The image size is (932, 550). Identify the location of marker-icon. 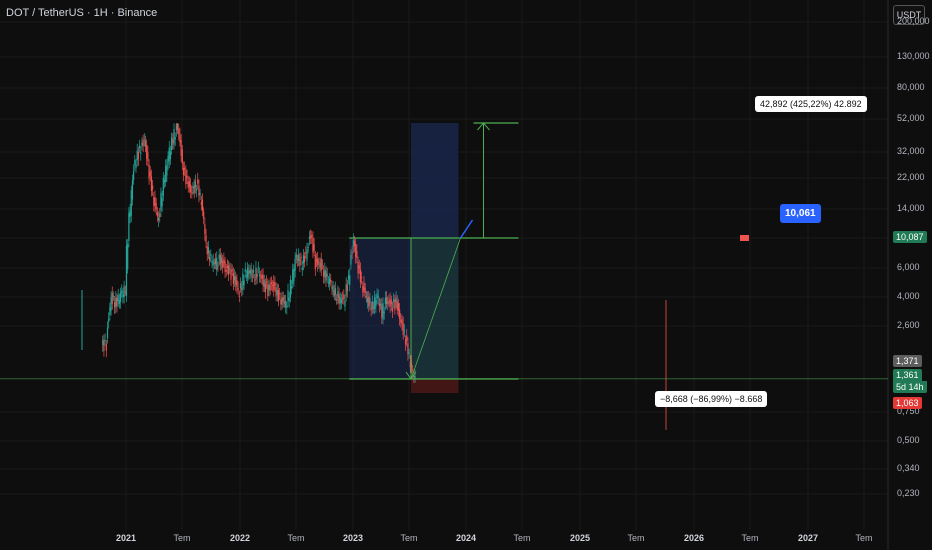
(744, 238).